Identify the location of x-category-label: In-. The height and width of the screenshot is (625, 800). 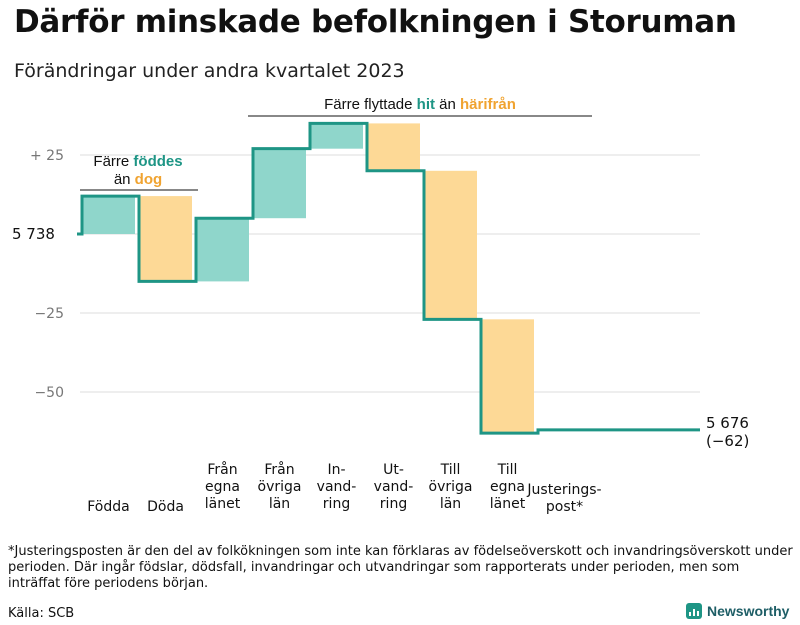
(336, 470).